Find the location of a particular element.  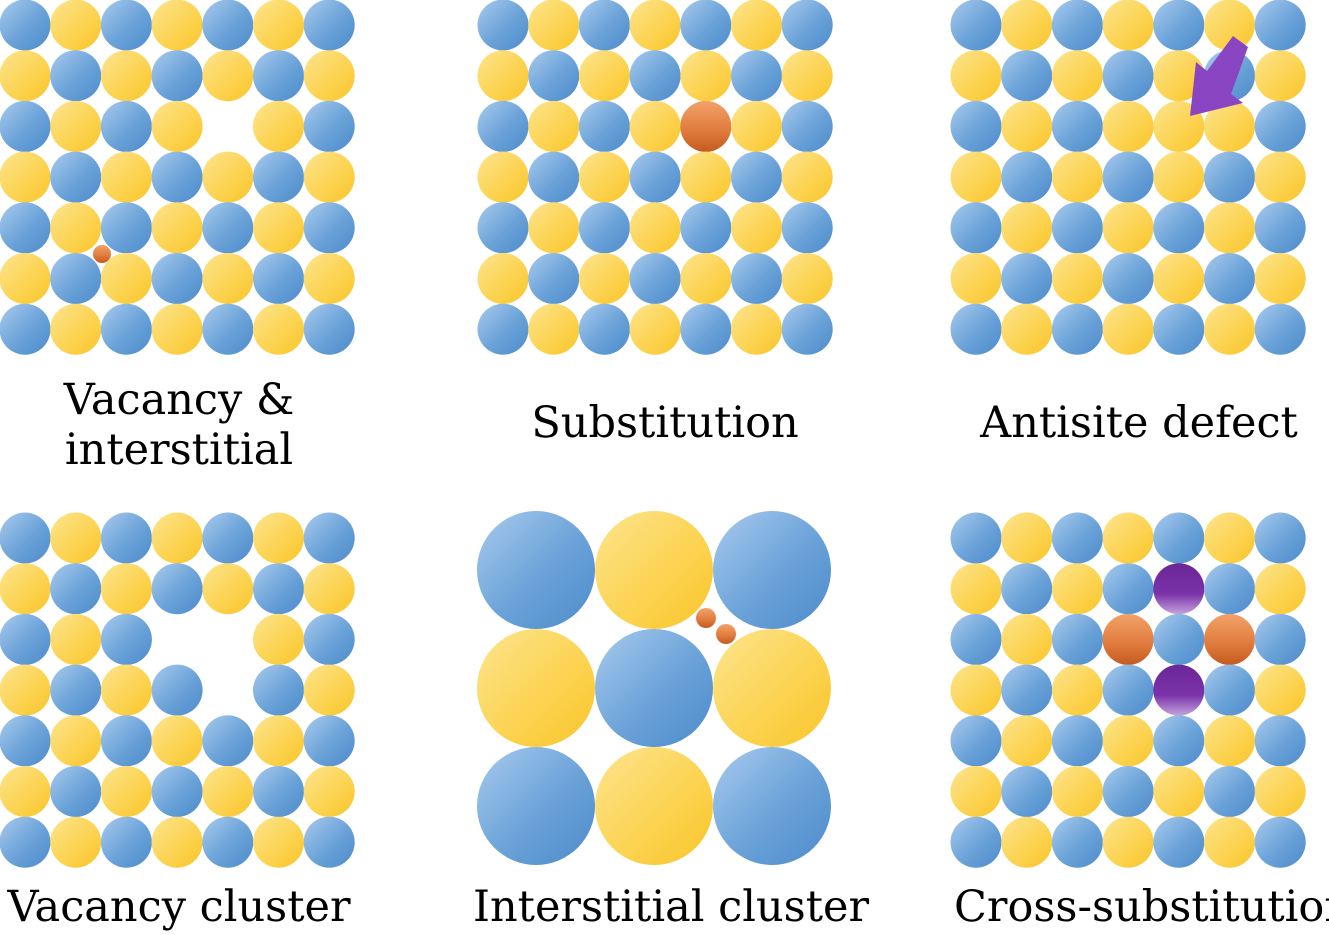

orange-dopant-atom is located at coordinates (1229, 639).